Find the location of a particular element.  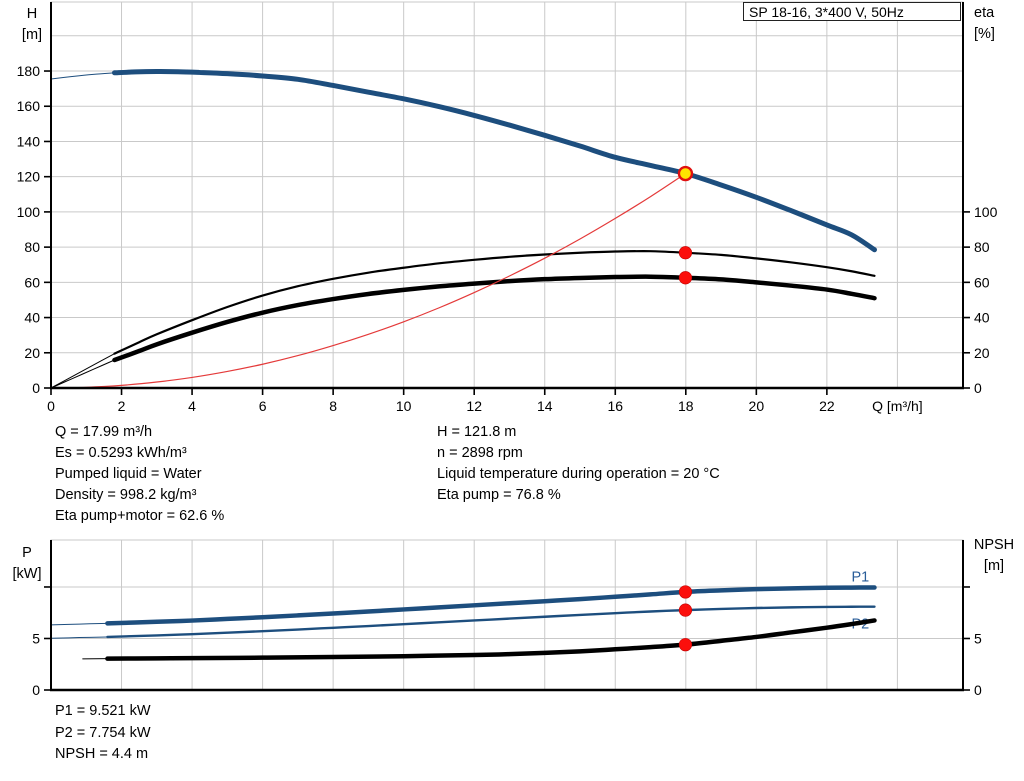

duty-point-p2 is located at coordinates (685, 610).